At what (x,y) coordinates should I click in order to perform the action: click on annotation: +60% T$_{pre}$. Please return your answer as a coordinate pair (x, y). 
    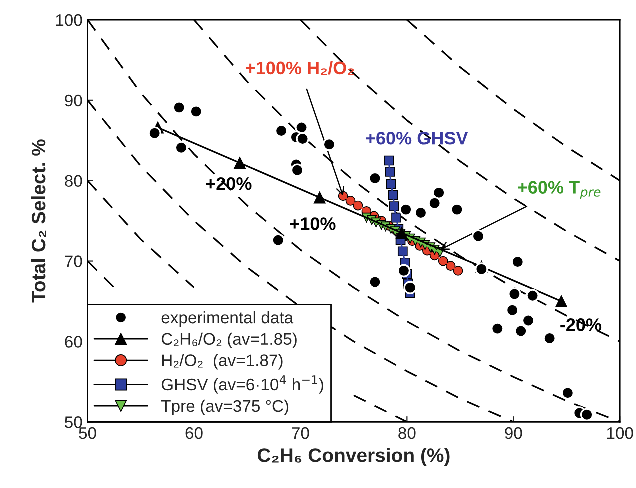
    Looking at the image, I should click on (559, 190).